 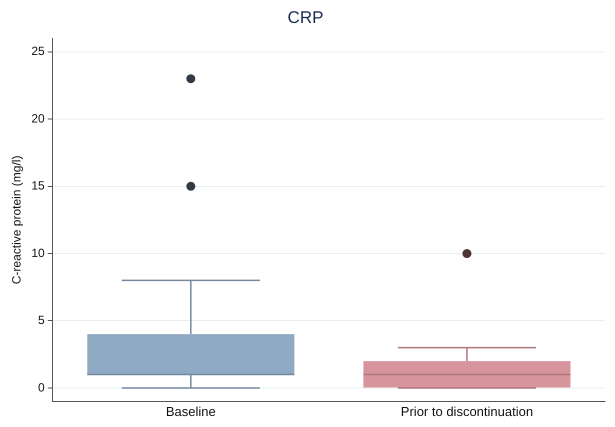 What do you see at coordinates (191, 411) in the screenshot?
I see `x-tick-label: Baseline` at bounding box center [191, 411].